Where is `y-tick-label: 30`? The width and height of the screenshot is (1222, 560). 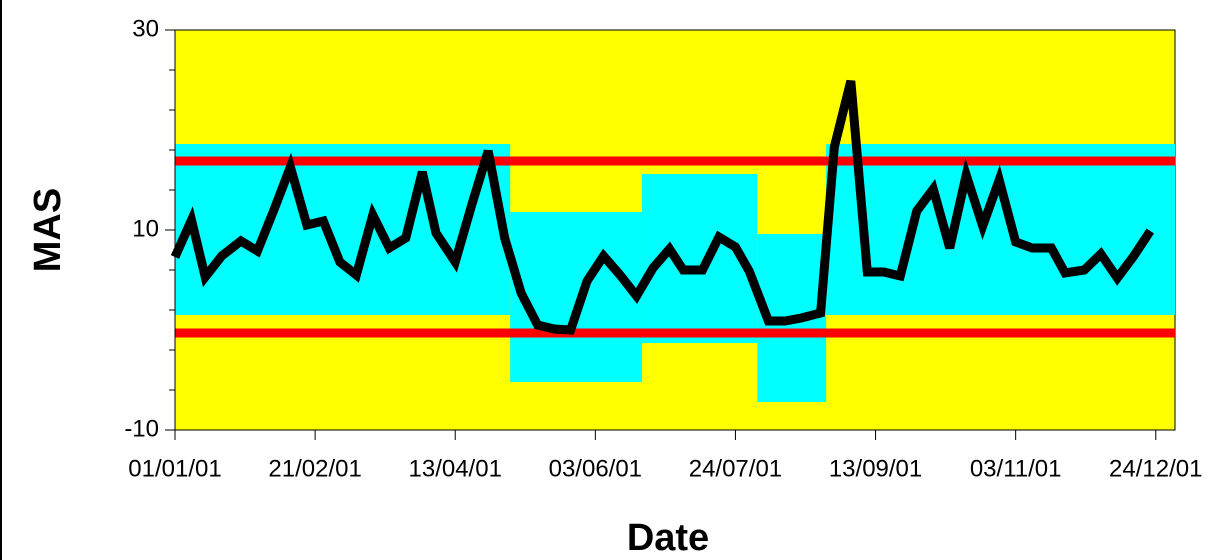
y-tick-label: 30 is located at coordinates (145, 28).